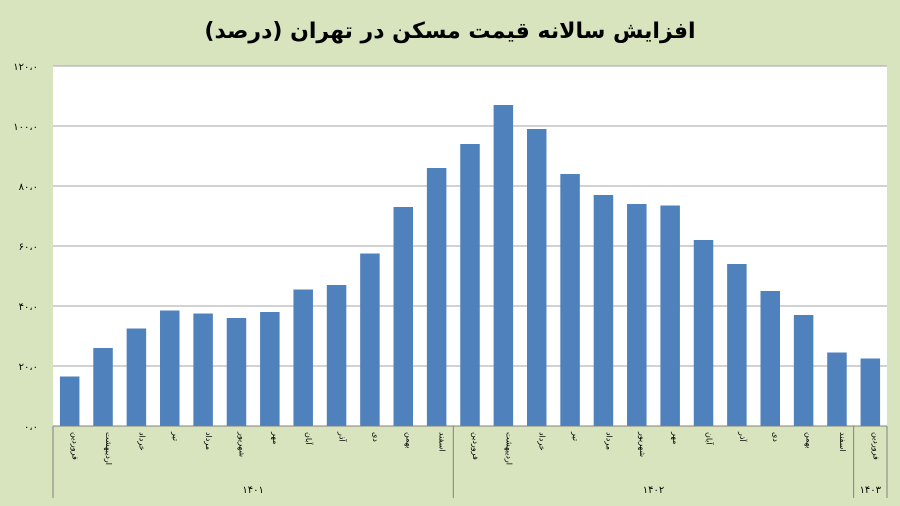 The width and height of the screenshot is (900, 506). I want to click on y-tick-label: ۶۰،۰, so click(28, 247).